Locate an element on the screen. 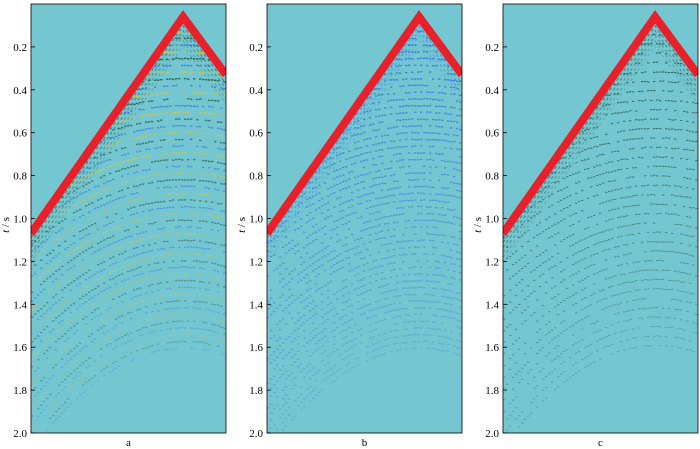  y-axis-label: t / s is located at coordinates (478, 225).